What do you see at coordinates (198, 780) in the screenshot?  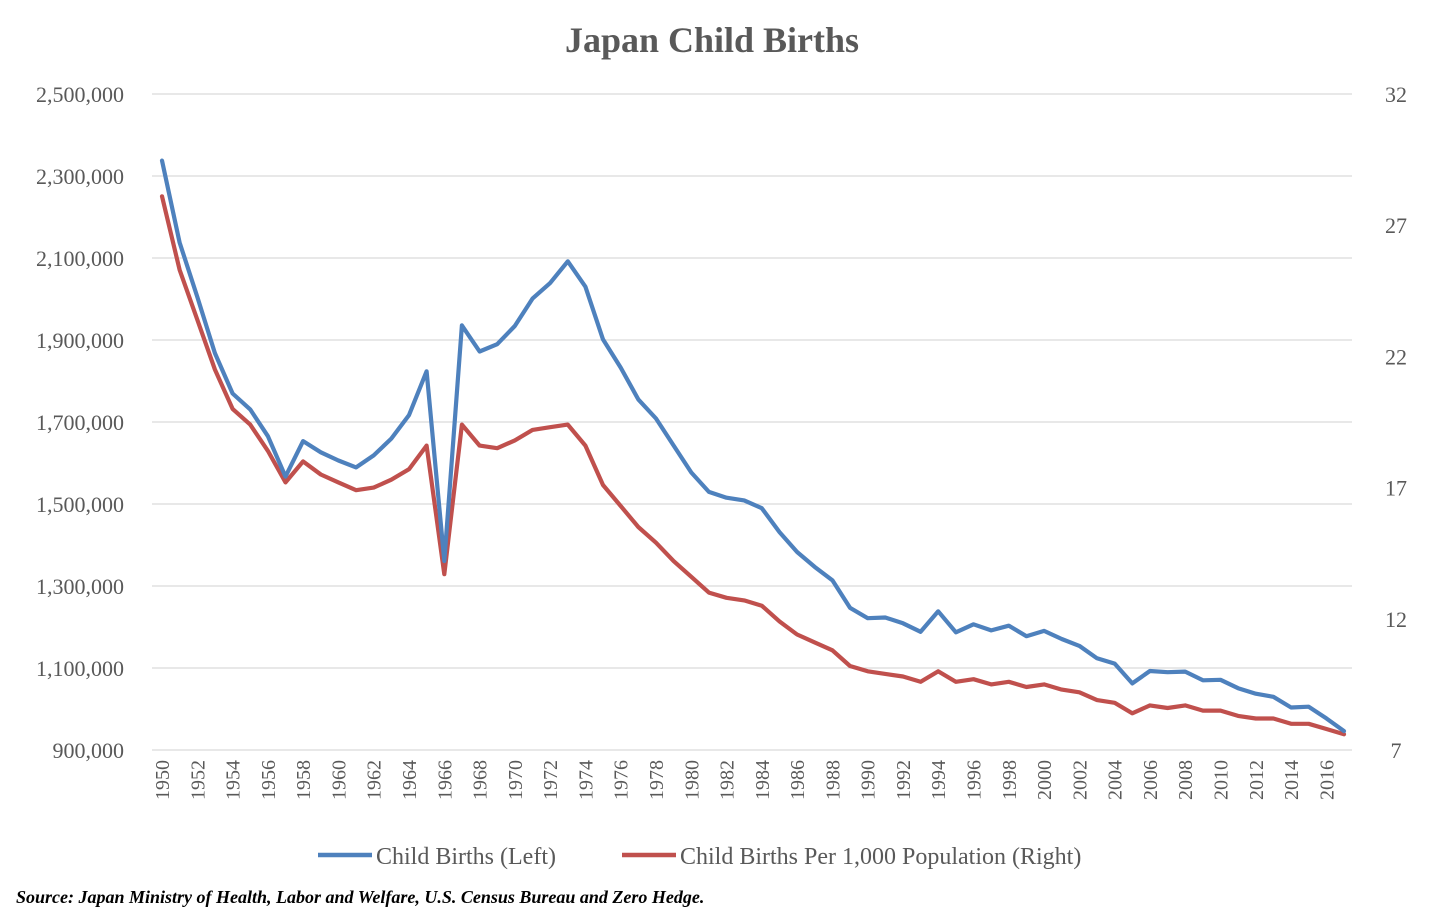 I see `x-axis-tick-label: 1952` at bounding box center [198, 780].